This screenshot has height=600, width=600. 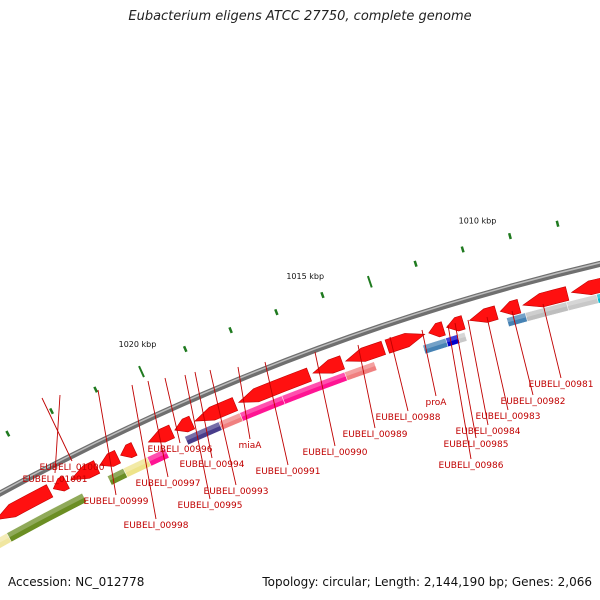 I want to click on gene-label: EUBELI_00996, so click(x=180, y=450).